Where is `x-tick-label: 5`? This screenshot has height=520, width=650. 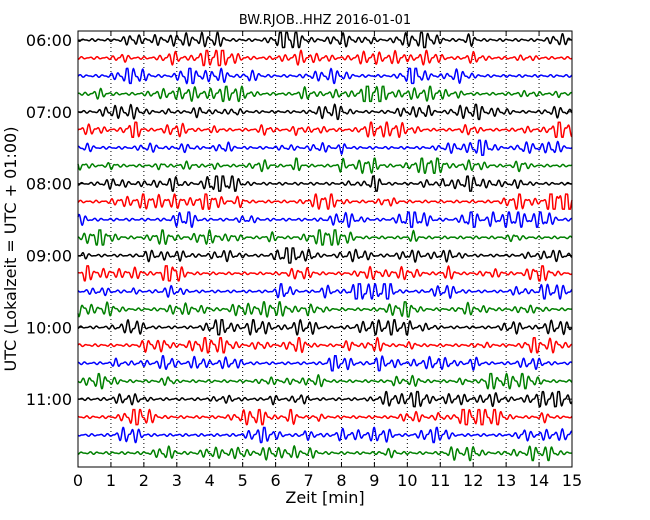 x-tick-label: 5 is located at coordinates (243, 480).